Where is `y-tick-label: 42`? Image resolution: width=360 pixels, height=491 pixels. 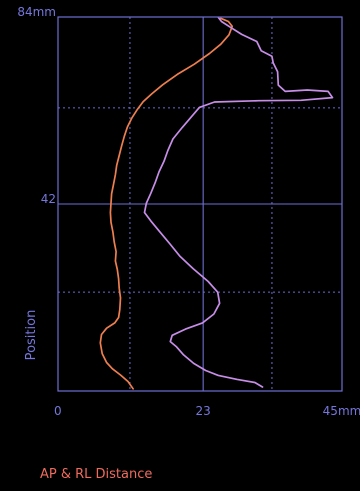 y-tick-label: 42 is located at coordinates (48, 199).